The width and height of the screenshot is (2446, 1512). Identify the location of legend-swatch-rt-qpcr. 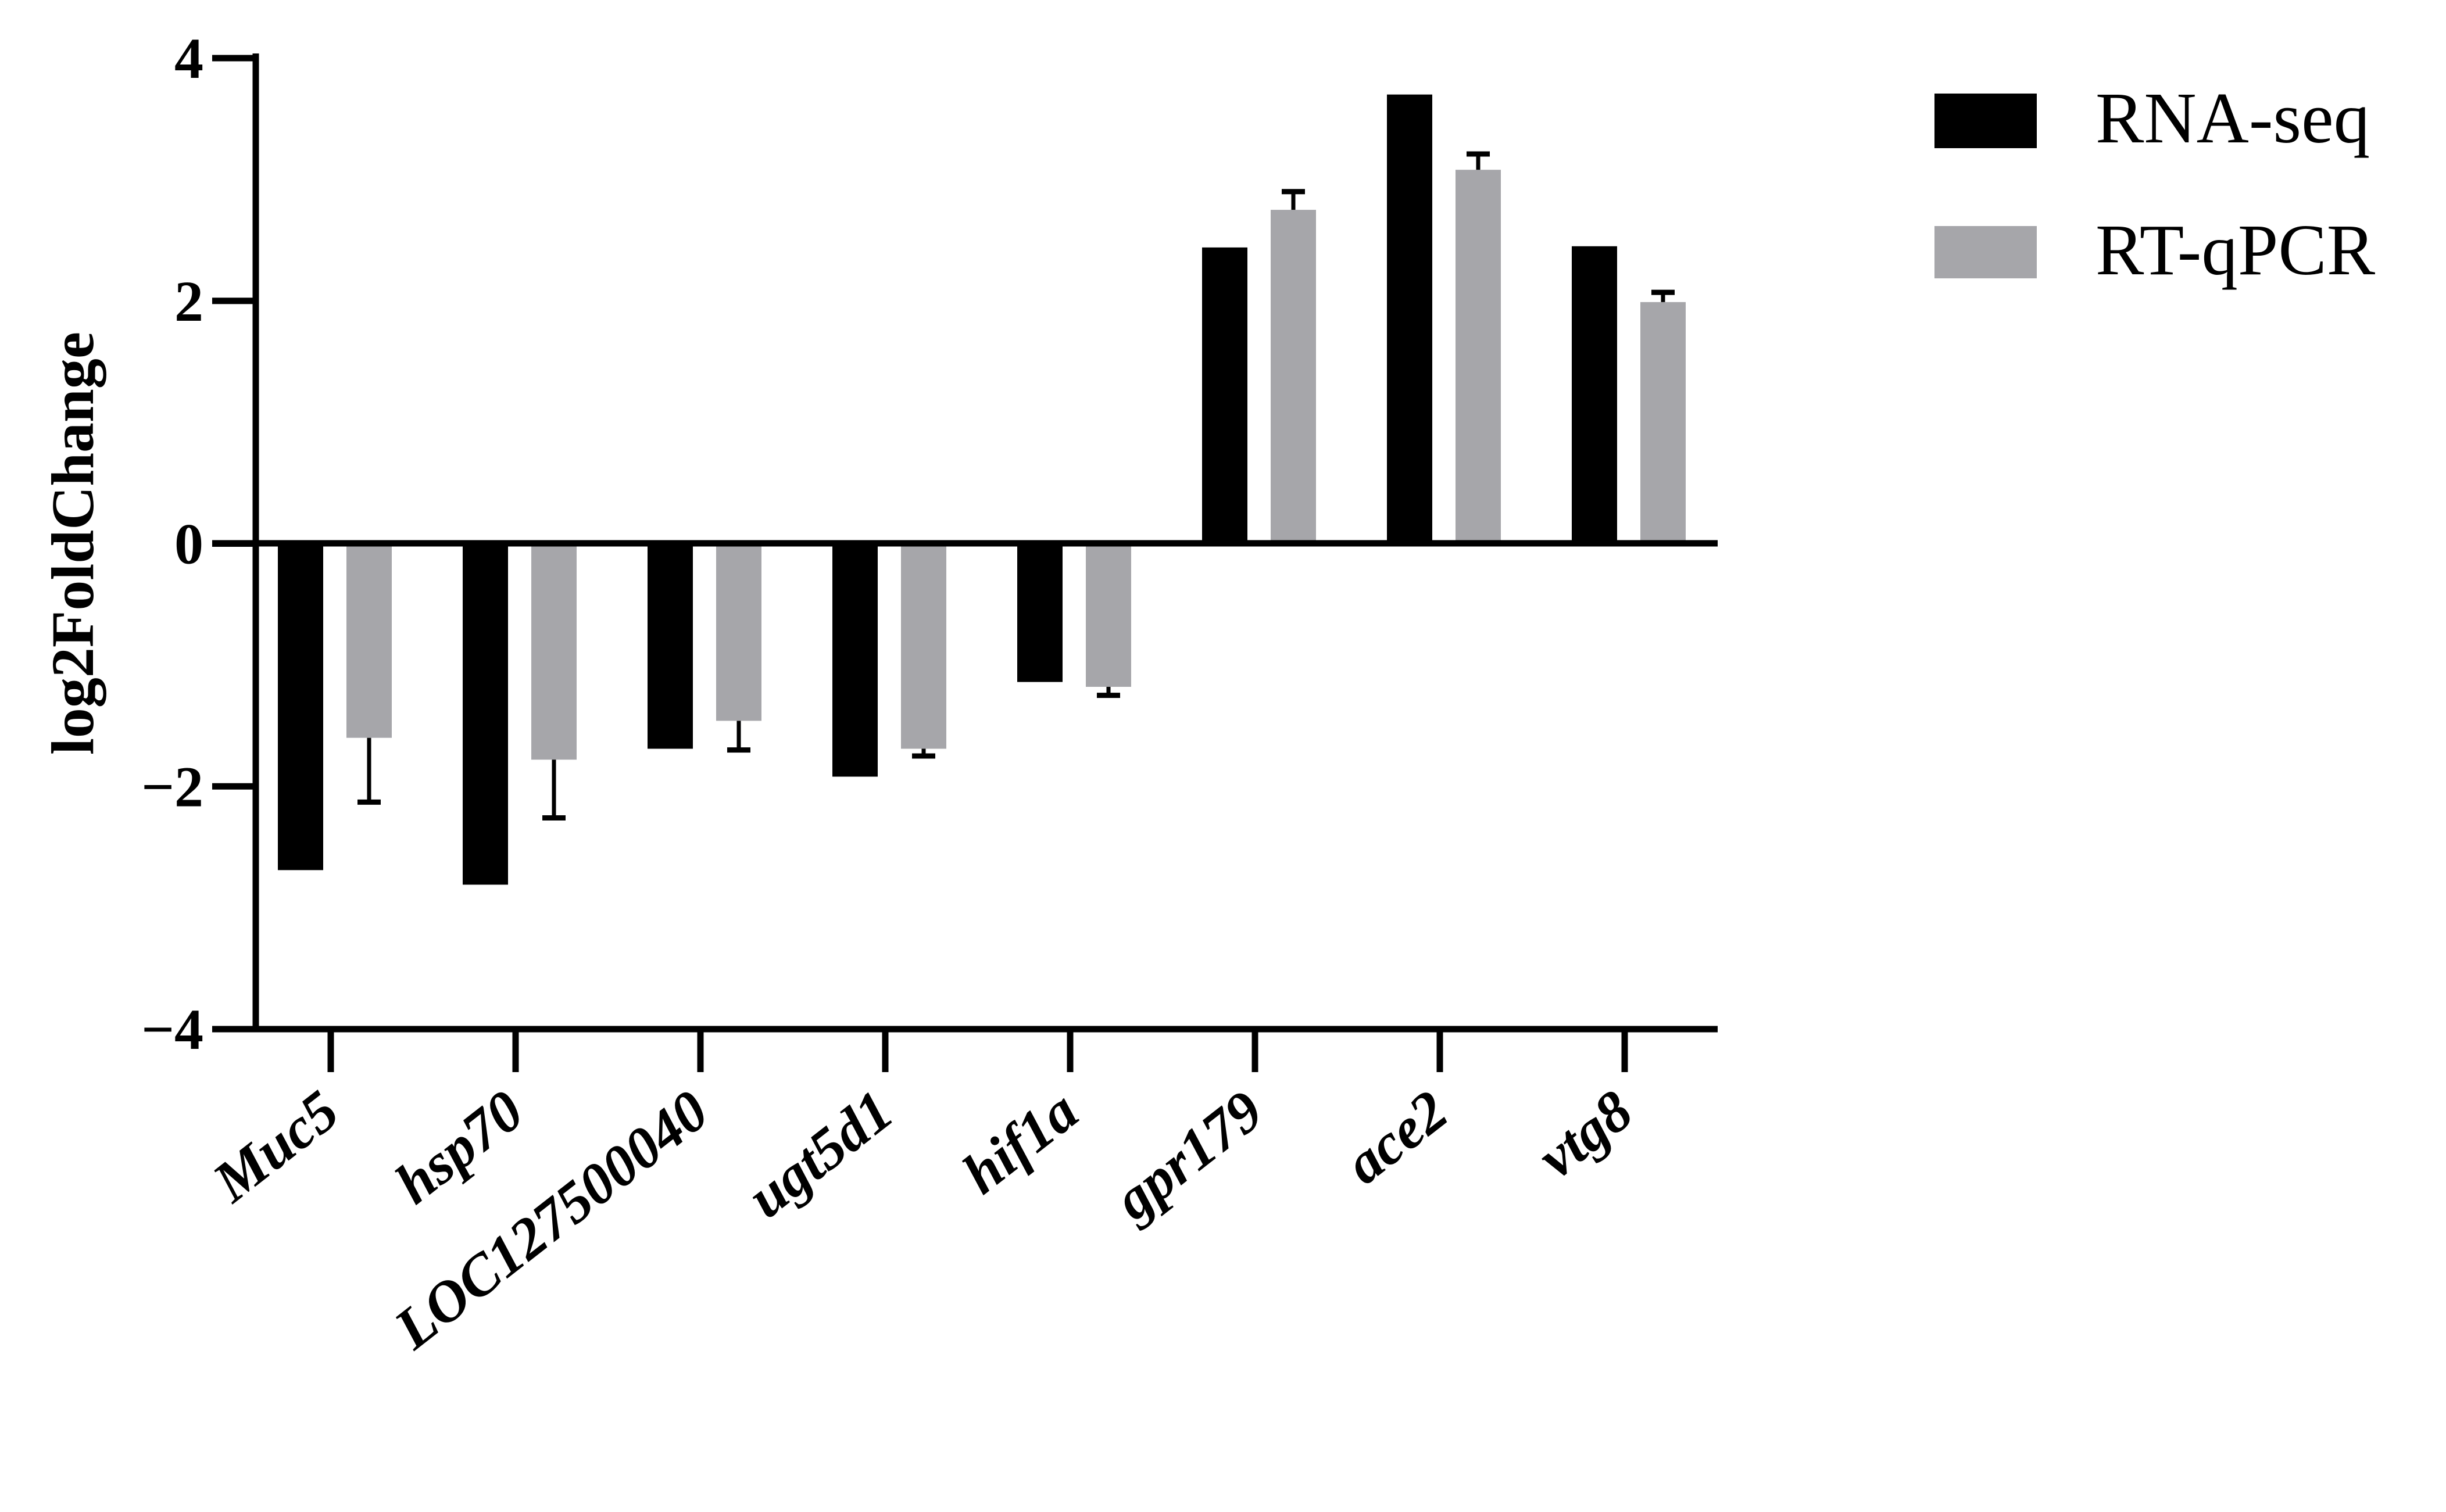
(1985, 252).